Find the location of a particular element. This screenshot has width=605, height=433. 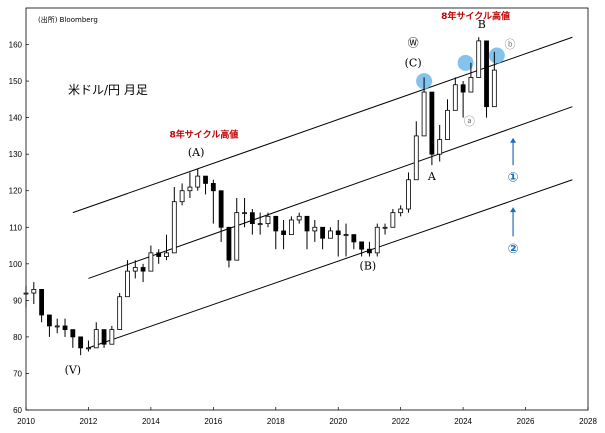

wave-label: ⓐ is located at coordinates (469, 121).